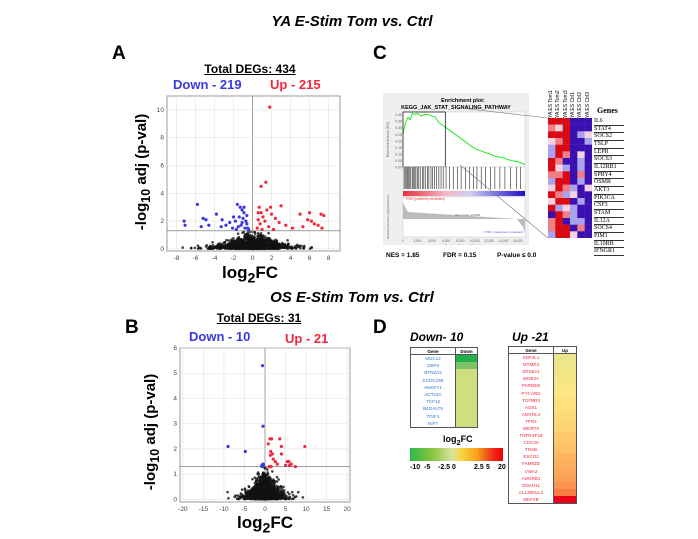 The width and height of the screenshot is (698, 539). Describe the element at coordinates (609, 222) in the screenshot. I see `heatmap-gene-label: IL12A` at that location.